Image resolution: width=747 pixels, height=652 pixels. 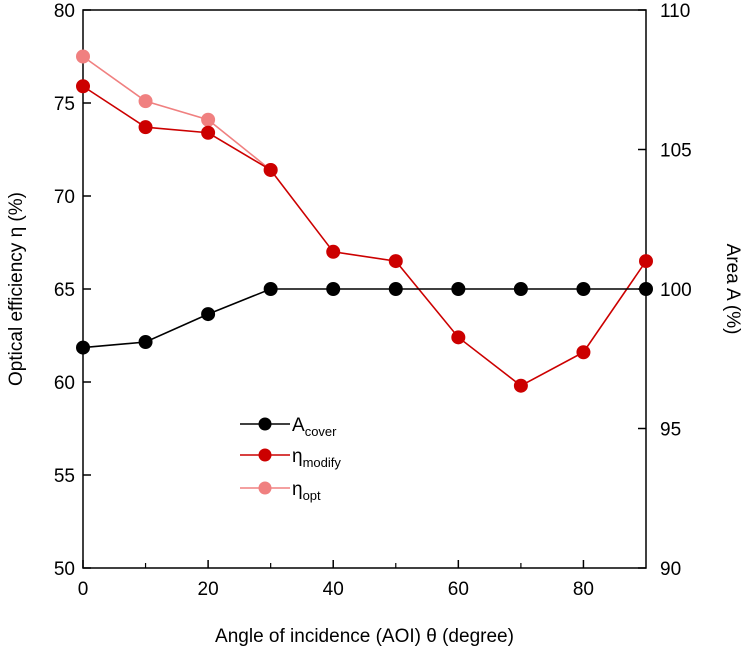 I want to click on y2-axis-title: Area A (%), so click(x=732, y=289).